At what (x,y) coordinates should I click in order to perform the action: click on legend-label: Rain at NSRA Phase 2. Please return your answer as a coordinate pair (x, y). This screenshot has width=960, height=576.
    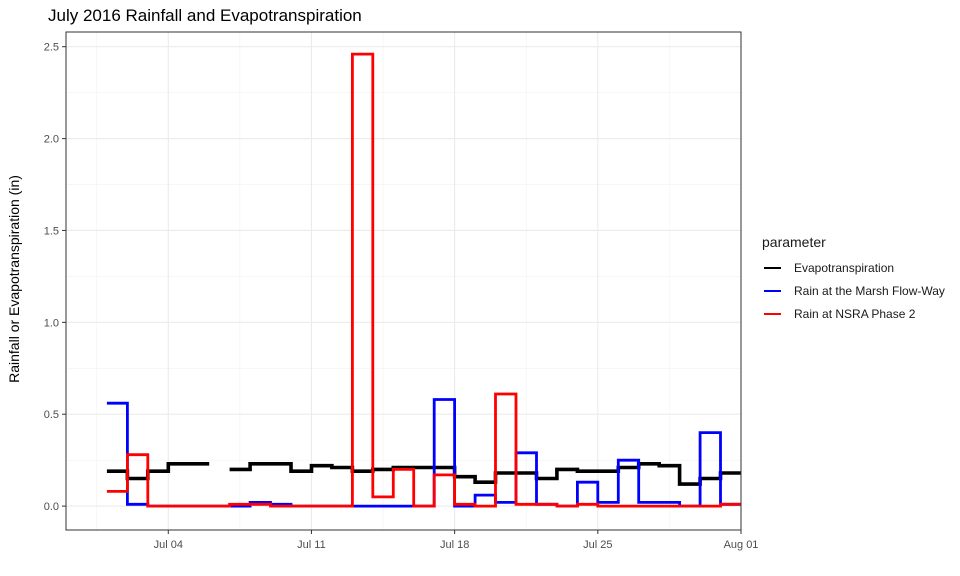
    Looking at the image, I should click on (855, 313).